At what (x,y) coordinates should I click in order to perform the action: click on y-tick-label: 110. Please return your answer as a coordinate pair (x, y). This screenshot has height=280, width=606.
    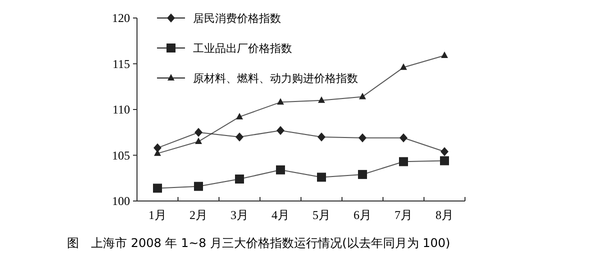
    Looking at the image, I should click on (121, 109).